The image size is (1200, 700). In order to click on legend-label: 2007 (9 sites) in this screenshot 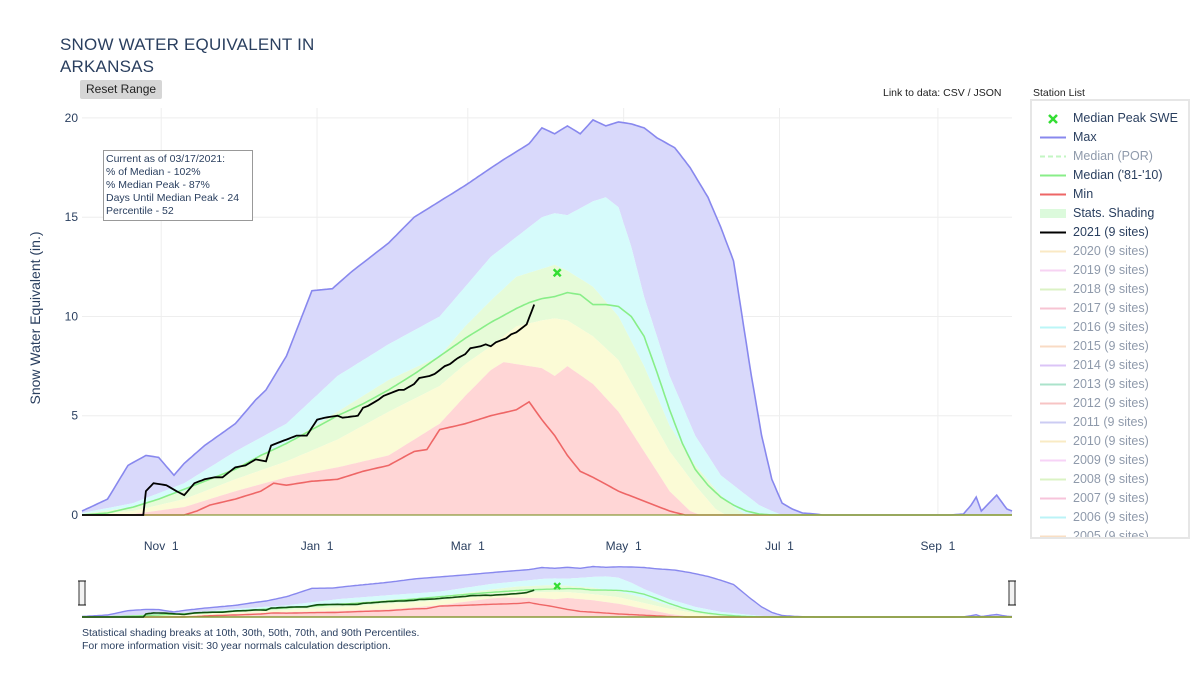, I will do `click(1111, 498)`.